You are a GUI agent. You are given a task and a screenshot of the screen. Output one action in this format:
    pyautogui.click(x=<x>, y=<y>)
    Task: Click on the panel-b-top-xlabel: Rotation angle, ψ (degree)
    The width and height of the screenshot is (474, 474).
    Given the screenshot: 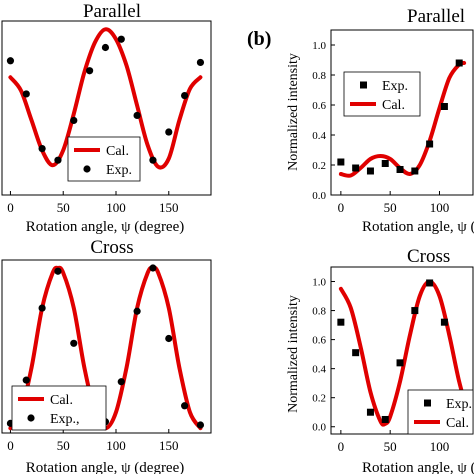 What is the action you would take?
    pyautogui.click(x=418, y=227)
    